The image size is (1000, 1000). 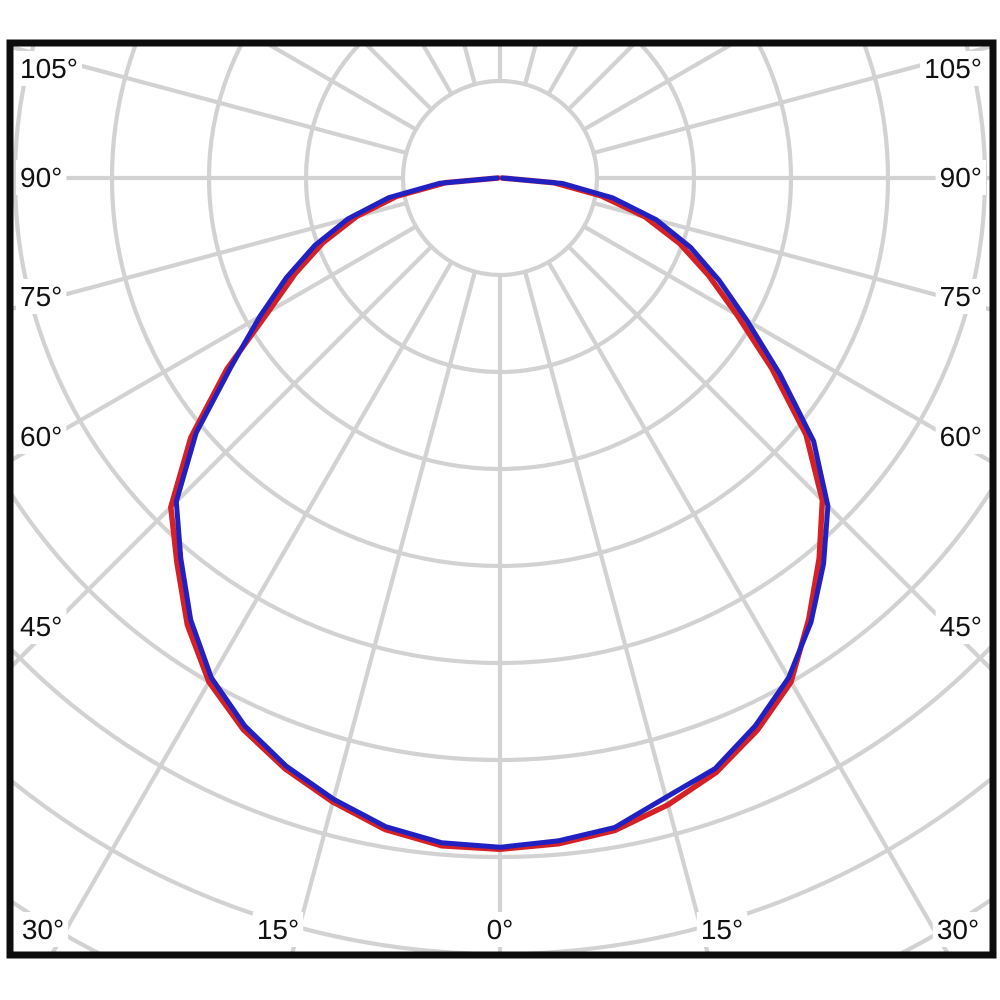 I want to click on angle-label: 0°, so click(x=500, y=929).